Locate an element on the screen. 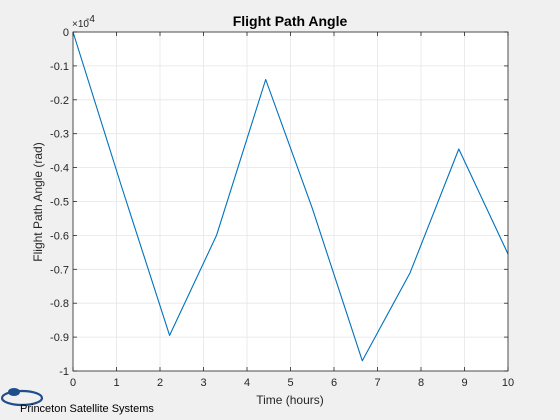  x-tick-label: 0 is located at coordinates (73, 383).